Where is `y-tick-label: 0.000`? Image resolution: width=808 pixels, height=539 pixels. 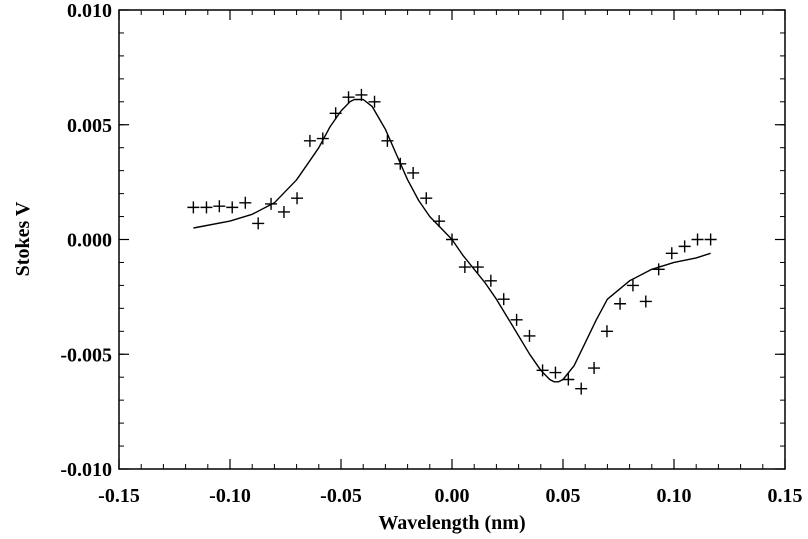 y-tick-label: 0.000 is located at coordinates (89, 241).